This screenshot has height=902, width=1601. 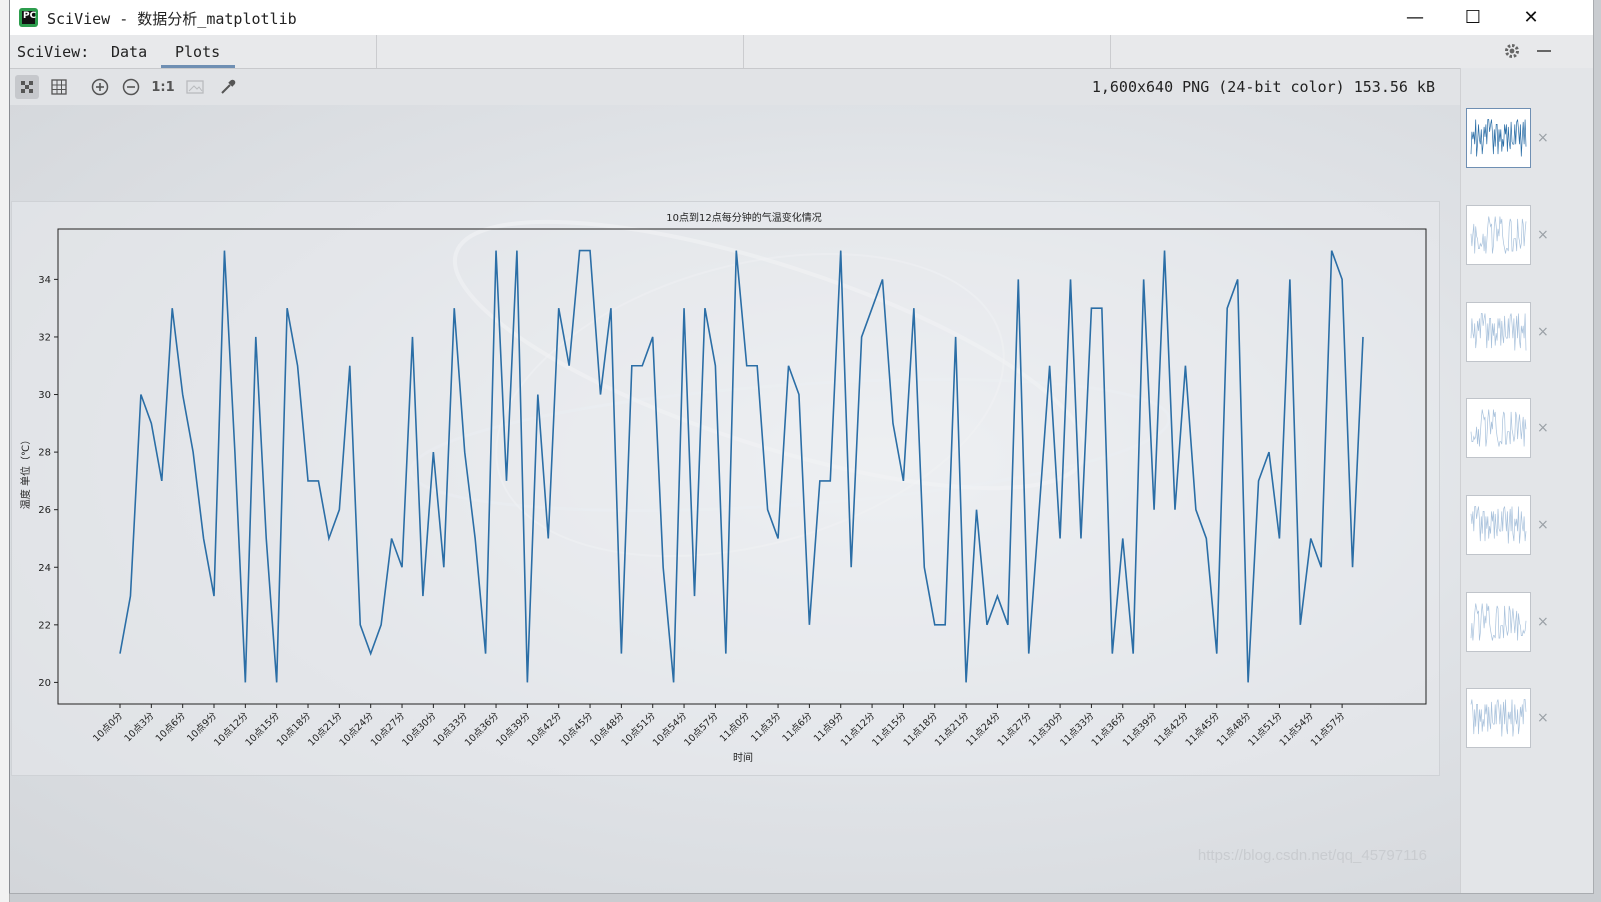 I want to click on x-tick-label: 10点57分, so click(x=701, y=729).